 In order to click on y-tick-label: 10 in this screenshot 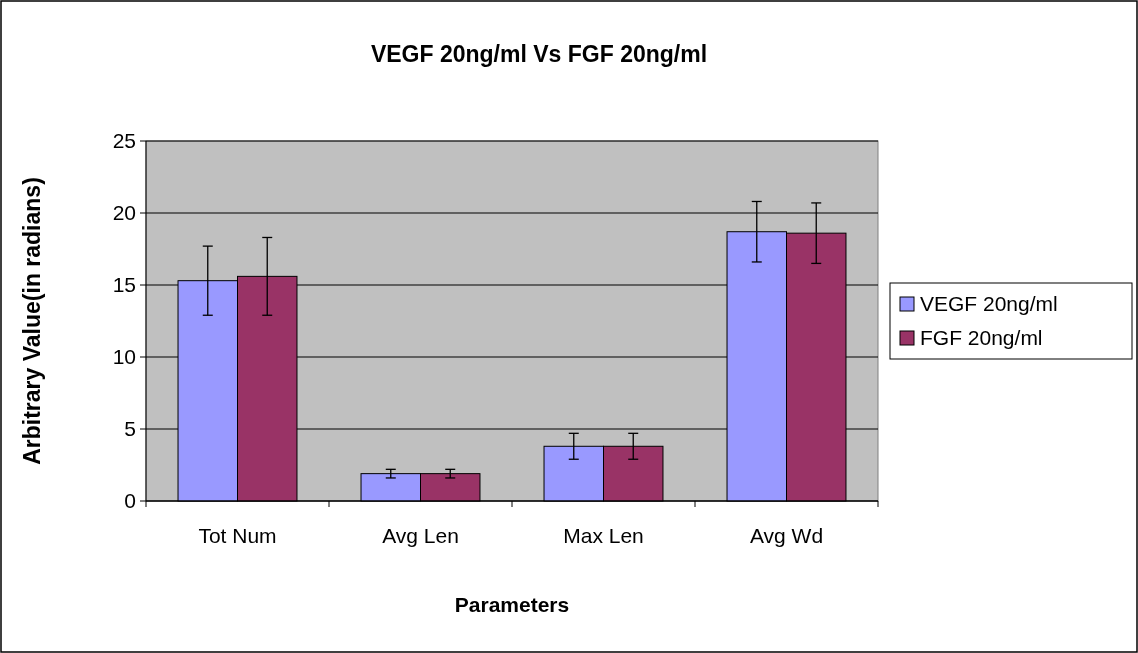, I will do `click(124, 357)`.